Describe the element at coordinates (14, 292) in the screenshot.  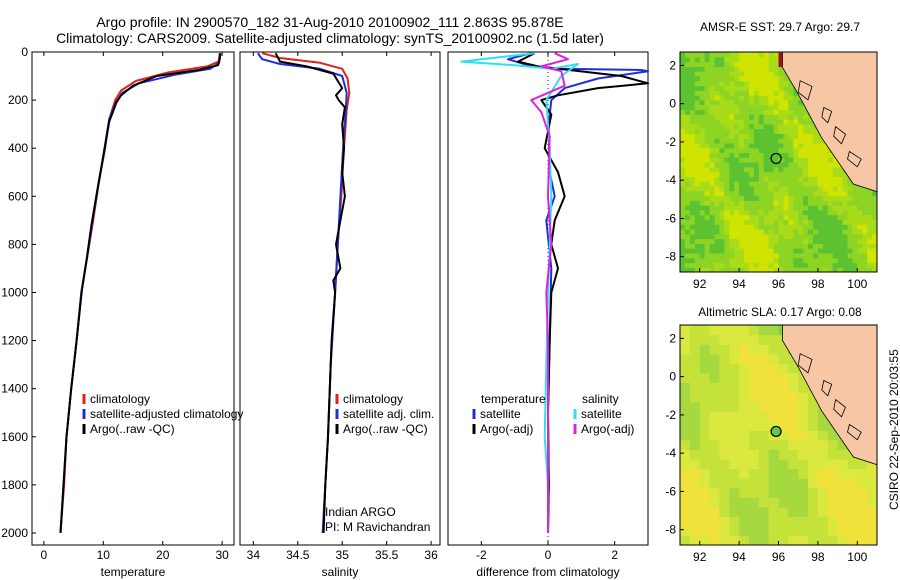
I see `y-tick-label: 1000` at that location.